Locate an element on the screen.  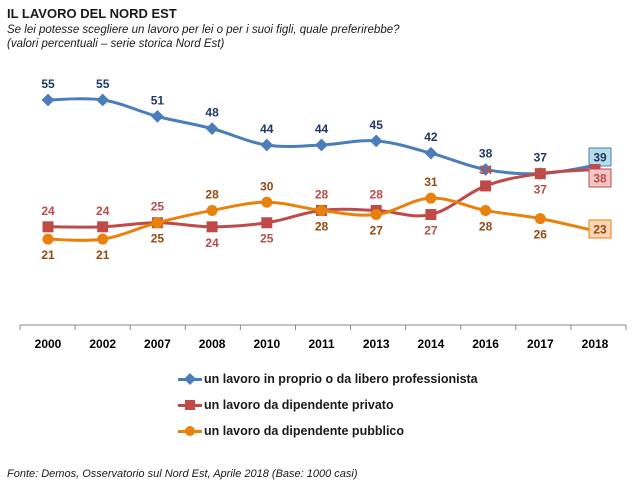
legend-item-privato: un lavoro da dipendente privato is located at coordinates (328, 405).